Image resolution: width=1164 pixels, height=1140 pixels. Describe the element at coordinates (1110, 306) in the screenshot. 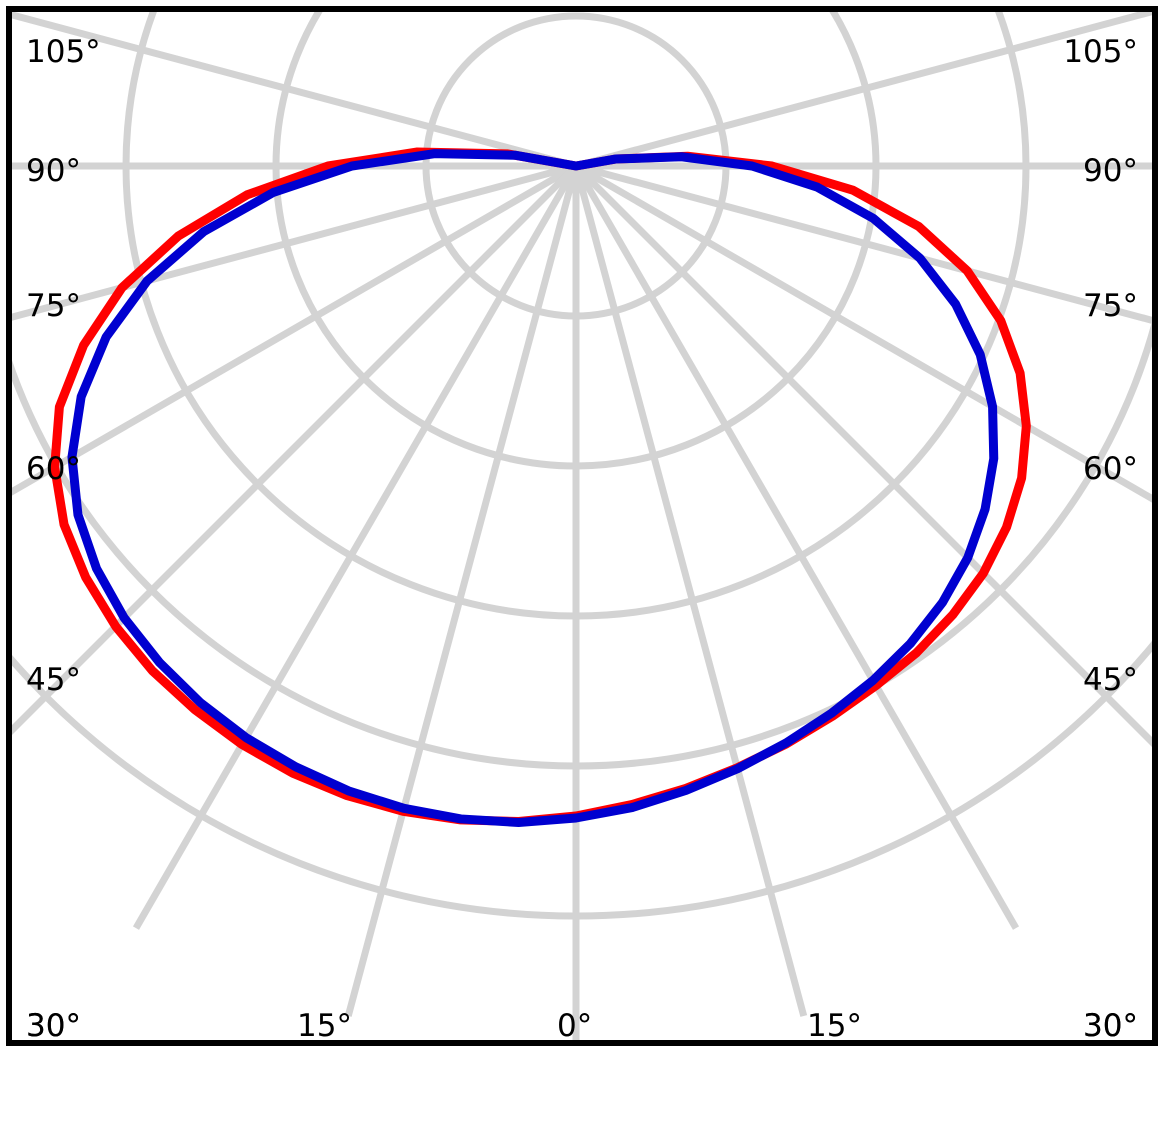

I see `axis-label-right-75: 75°` at that location.